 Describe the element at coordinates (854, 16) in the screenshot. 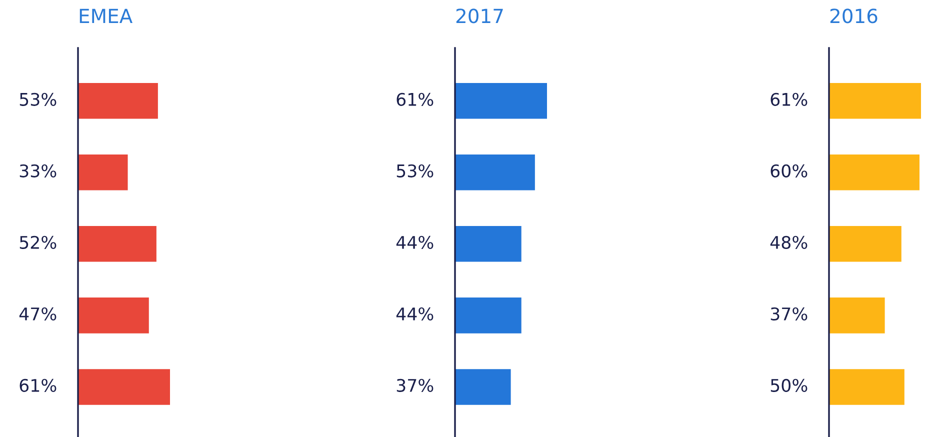

I see `chart-title: 2016` at that location.